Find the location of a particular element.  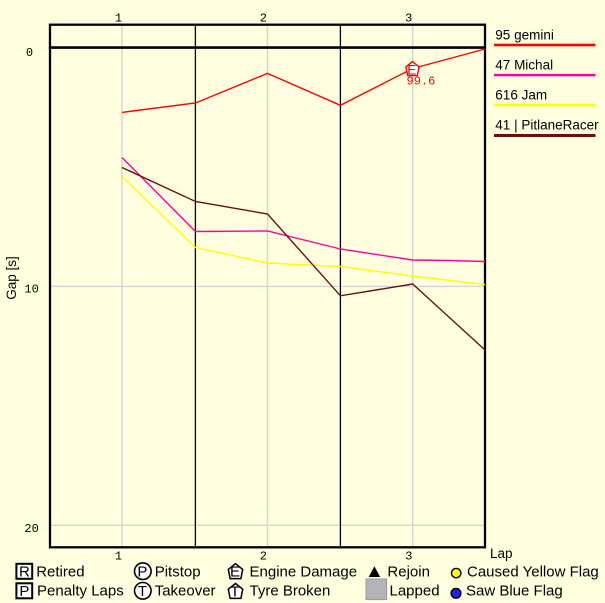

svg-text: Rejoin is located at coordinates (408, 572).